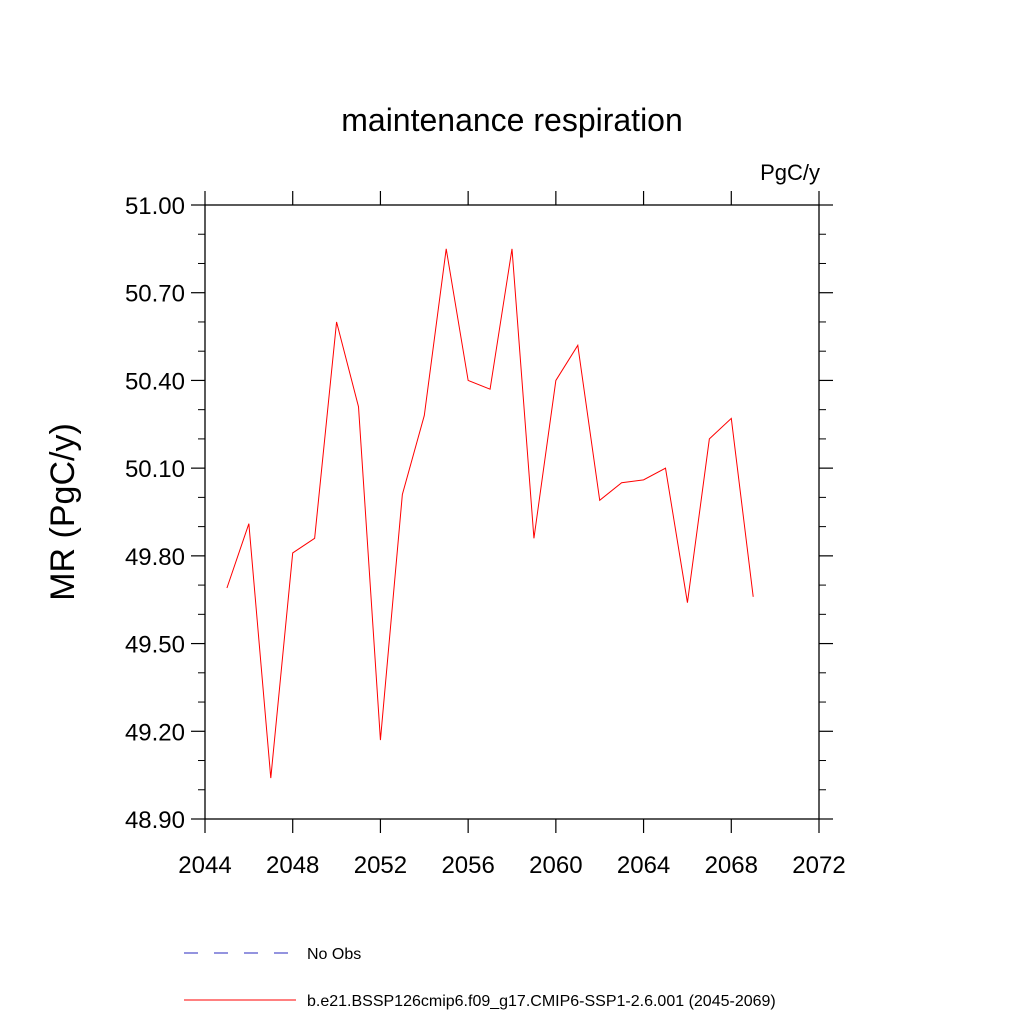 This screenshot has width=1024, height=1024. What do you see at coordinates (63, 512) in the screenshot?
I see `y-axis-label: MR (PgC/y)` at bounding box center [63, 512].